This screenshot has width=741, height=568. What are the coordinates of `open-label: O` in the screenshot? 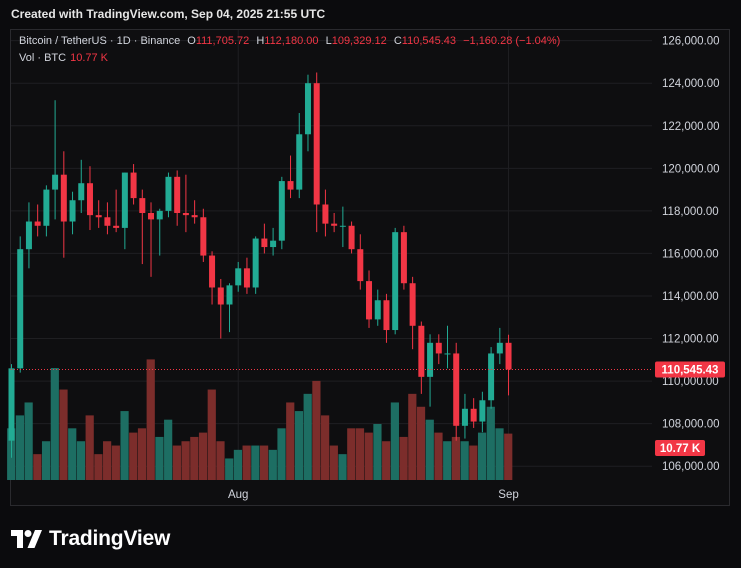 It's located at (191, 41).